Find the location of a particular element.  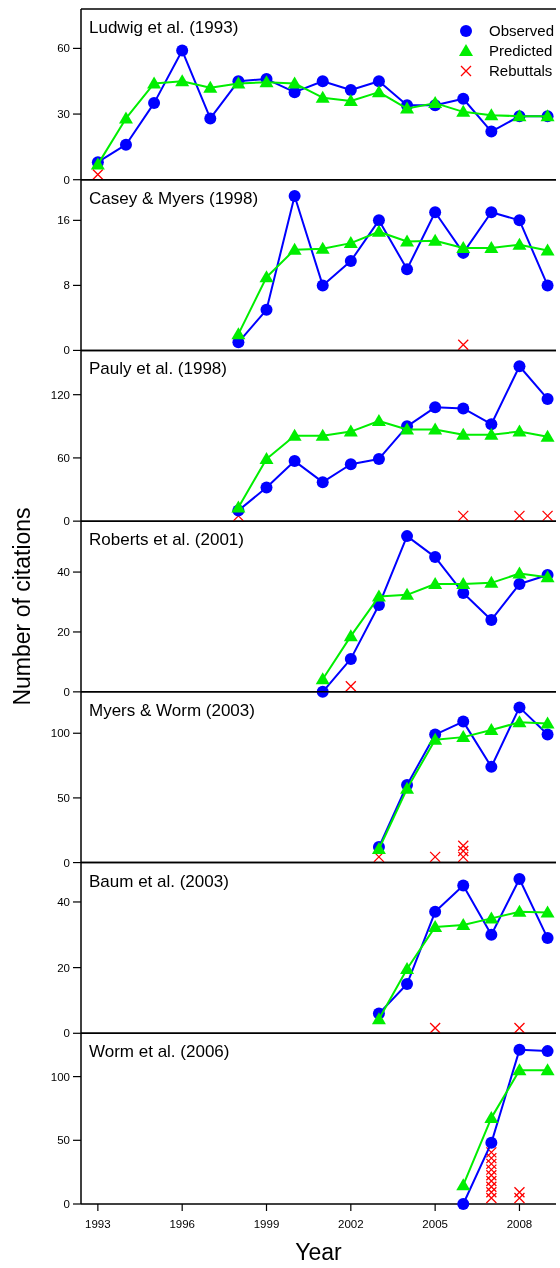

legend-label: Rebuttals is located at coordinates (521, 71).